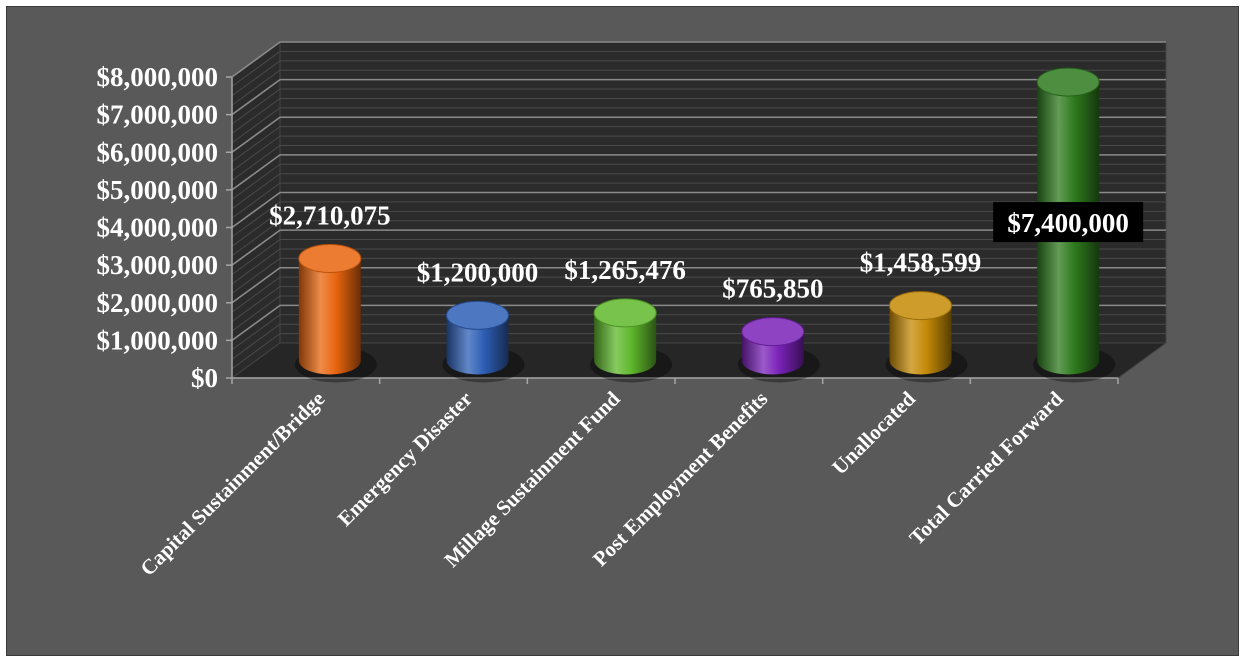 The width and height of the screenshot is (1244, 662). What do you see at coordinates (158, 152) in the screenshot?
I see `y-tick-label: $6,000,000` at bounding box center [158, 152].